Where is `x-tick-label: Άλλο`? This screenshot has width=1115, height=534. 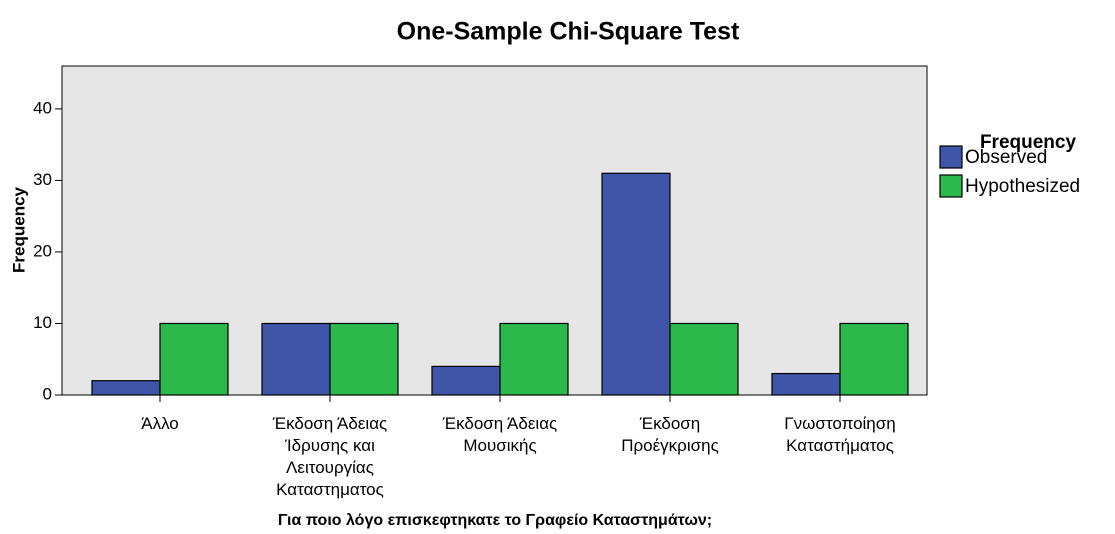 x-tick-label: Άλλο is located at coordinates (160, 423).